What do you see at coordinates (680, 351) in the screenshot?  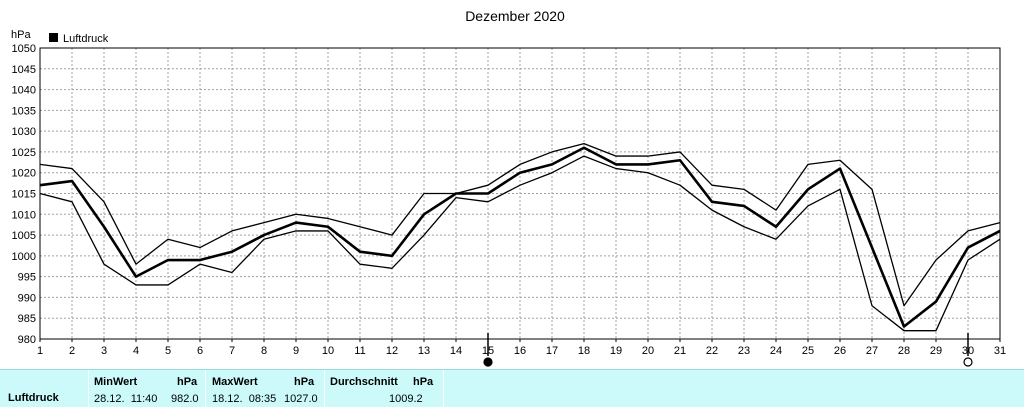 I see `x-tick-label: 21` at bounding box center [680, 351].